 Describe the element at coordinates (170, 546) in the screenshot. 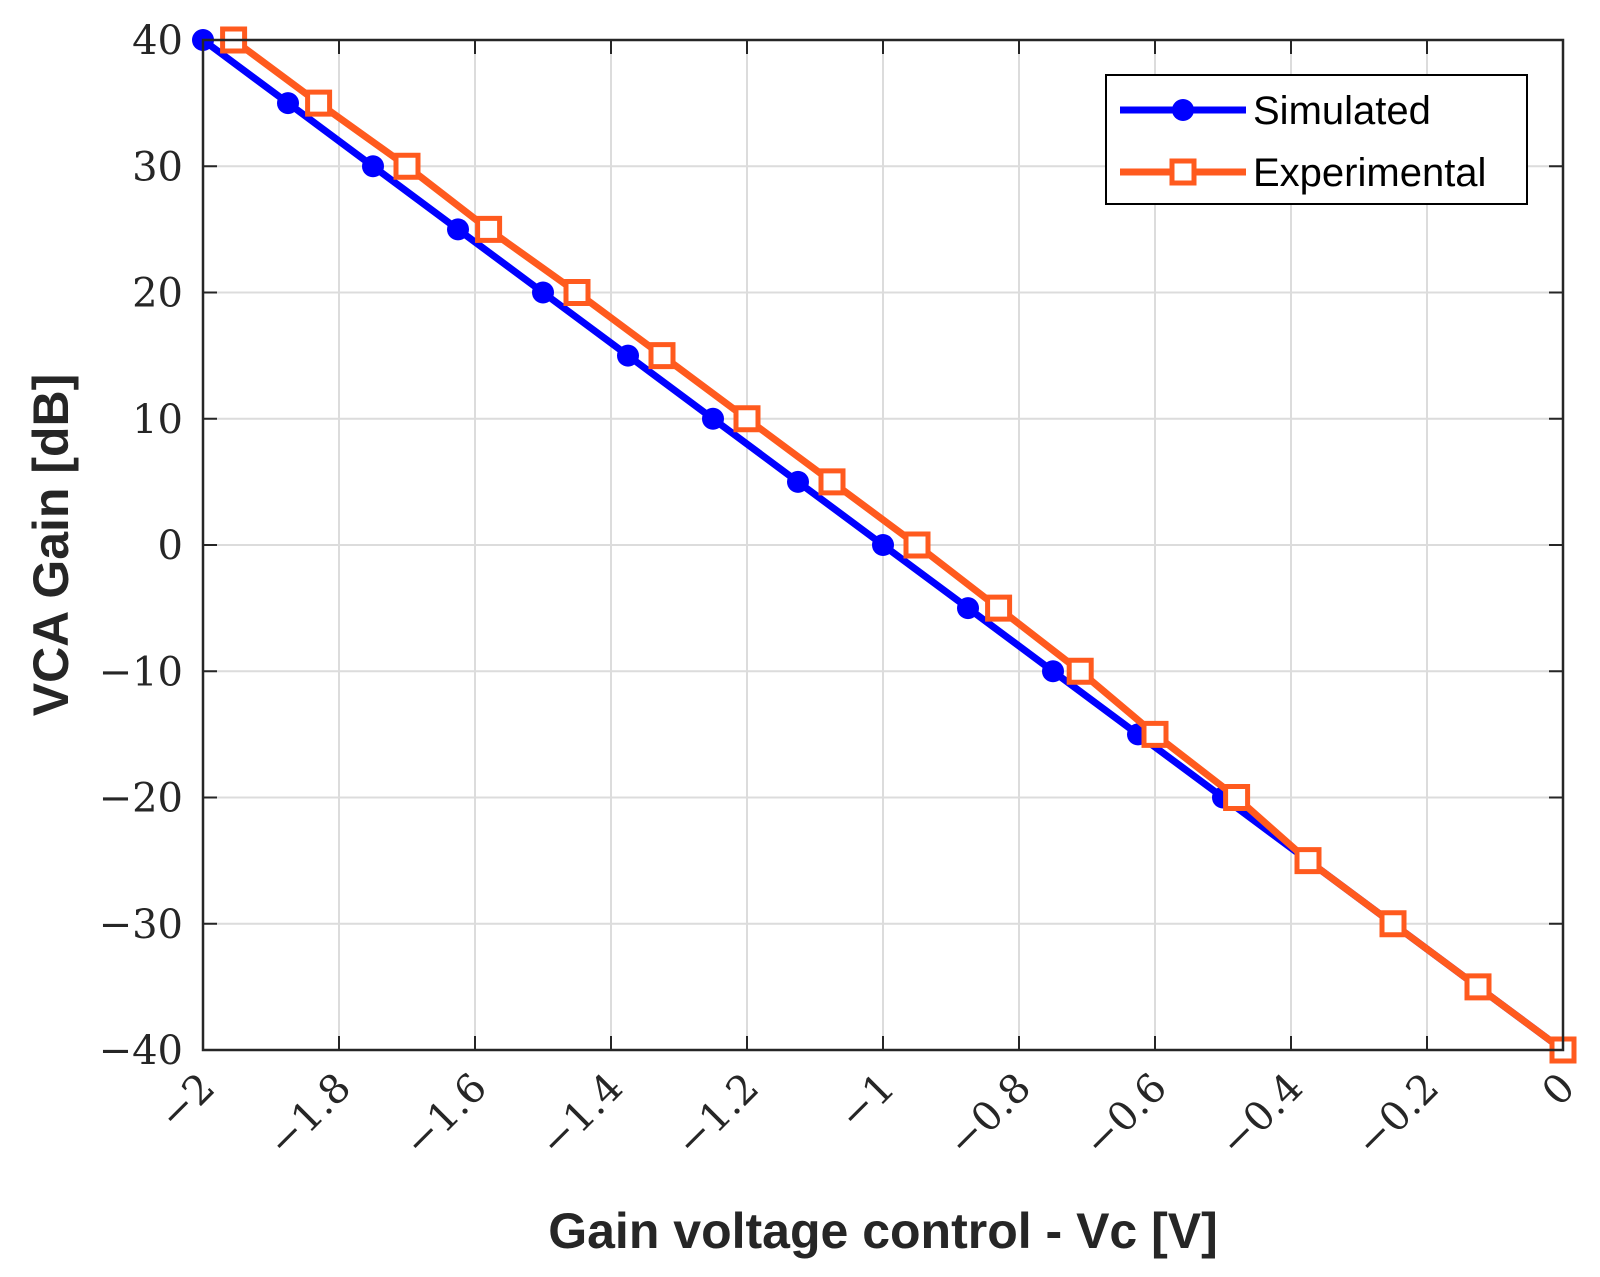

I see `y-tick-label: 0` at that location.